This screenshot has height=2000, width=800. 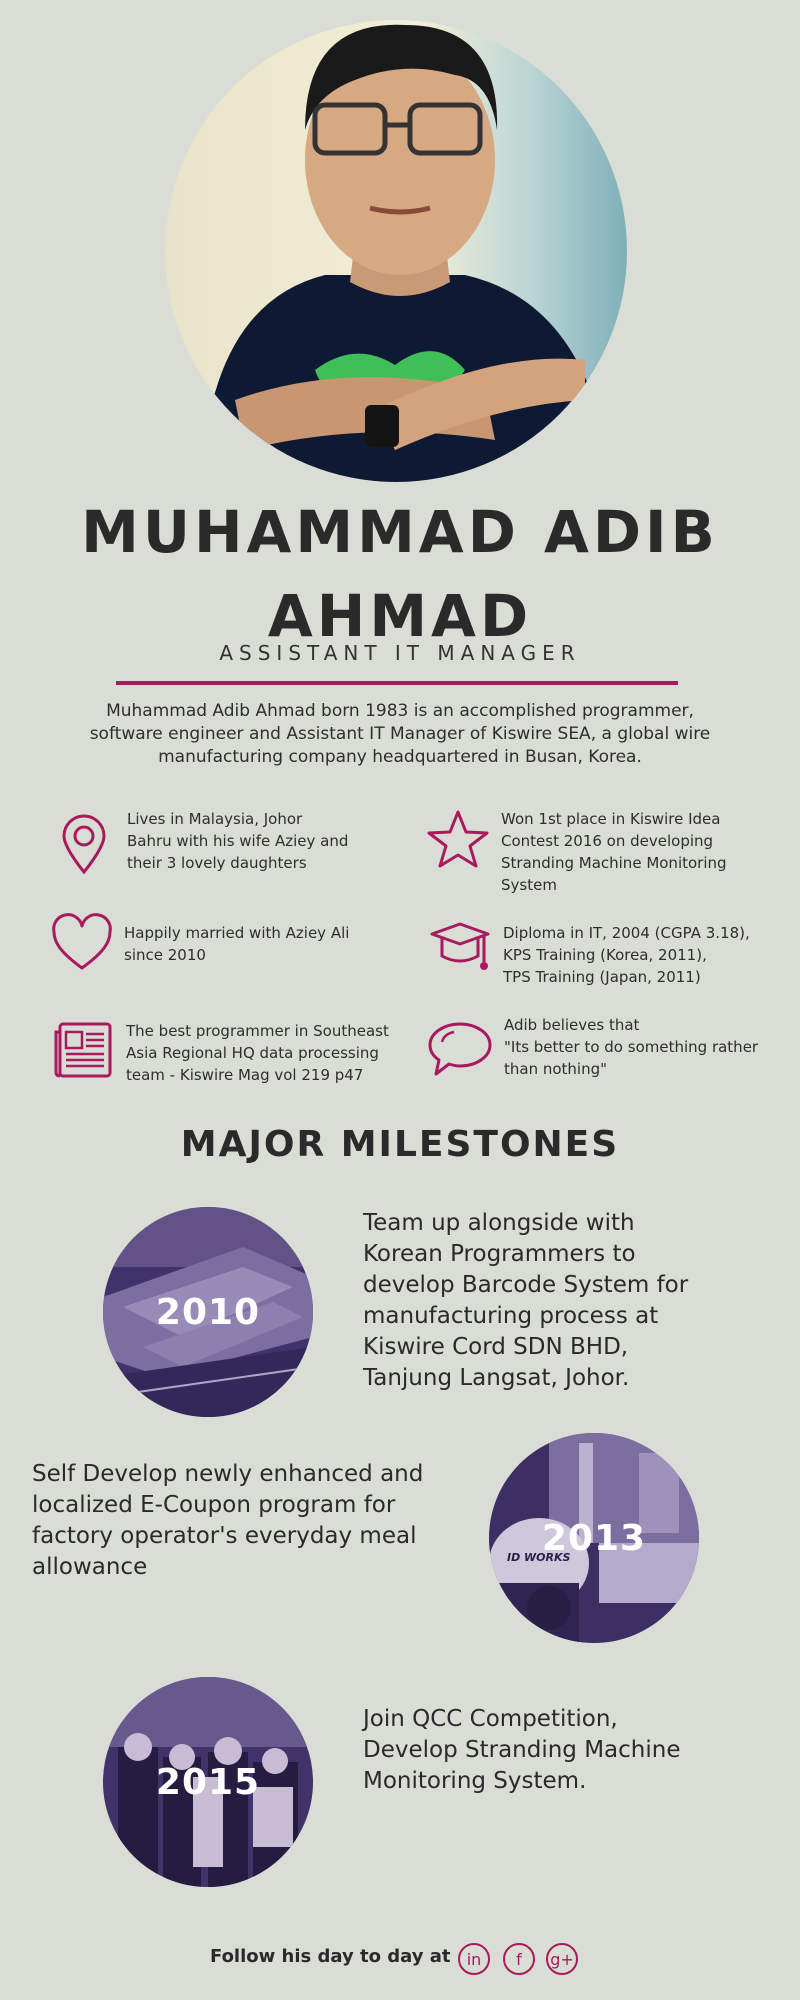 What do you see at coordinates (529, 885) in the screenshot?
I see `fact-line: System` at bounding box center [529, 885].